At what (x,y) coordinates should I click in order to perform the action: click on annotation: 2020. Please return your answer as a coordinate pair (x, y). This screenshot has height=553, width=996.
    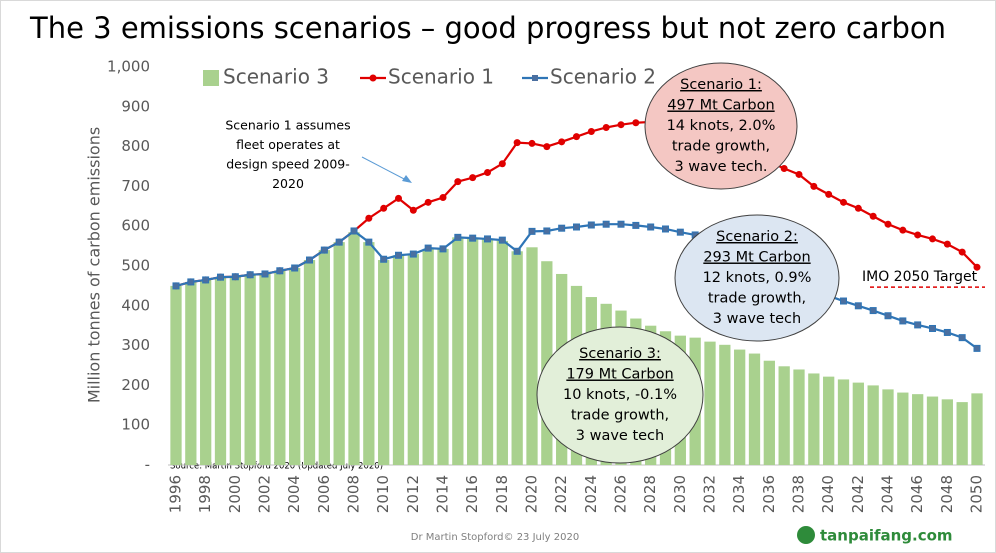
    Looking at the image, I should click on (288, 183).